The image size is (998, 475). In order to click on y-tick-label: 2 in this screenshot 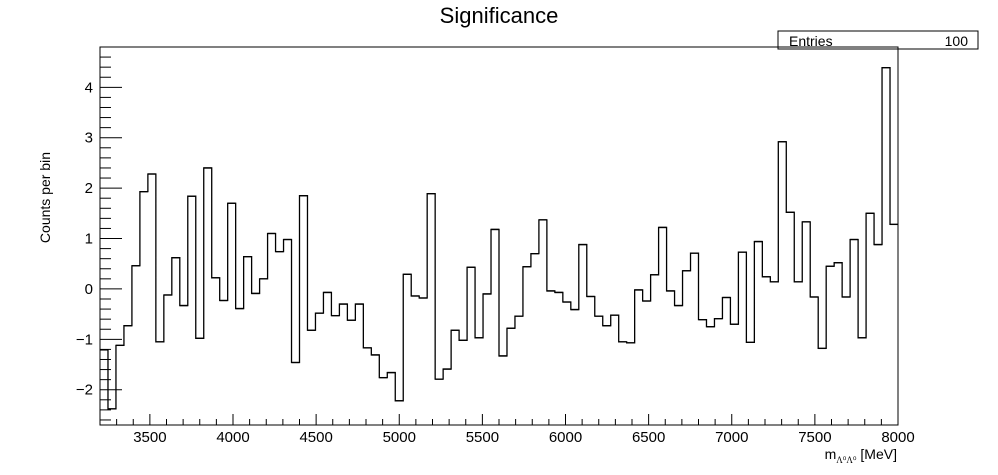, I will do `click(89, 188)`.